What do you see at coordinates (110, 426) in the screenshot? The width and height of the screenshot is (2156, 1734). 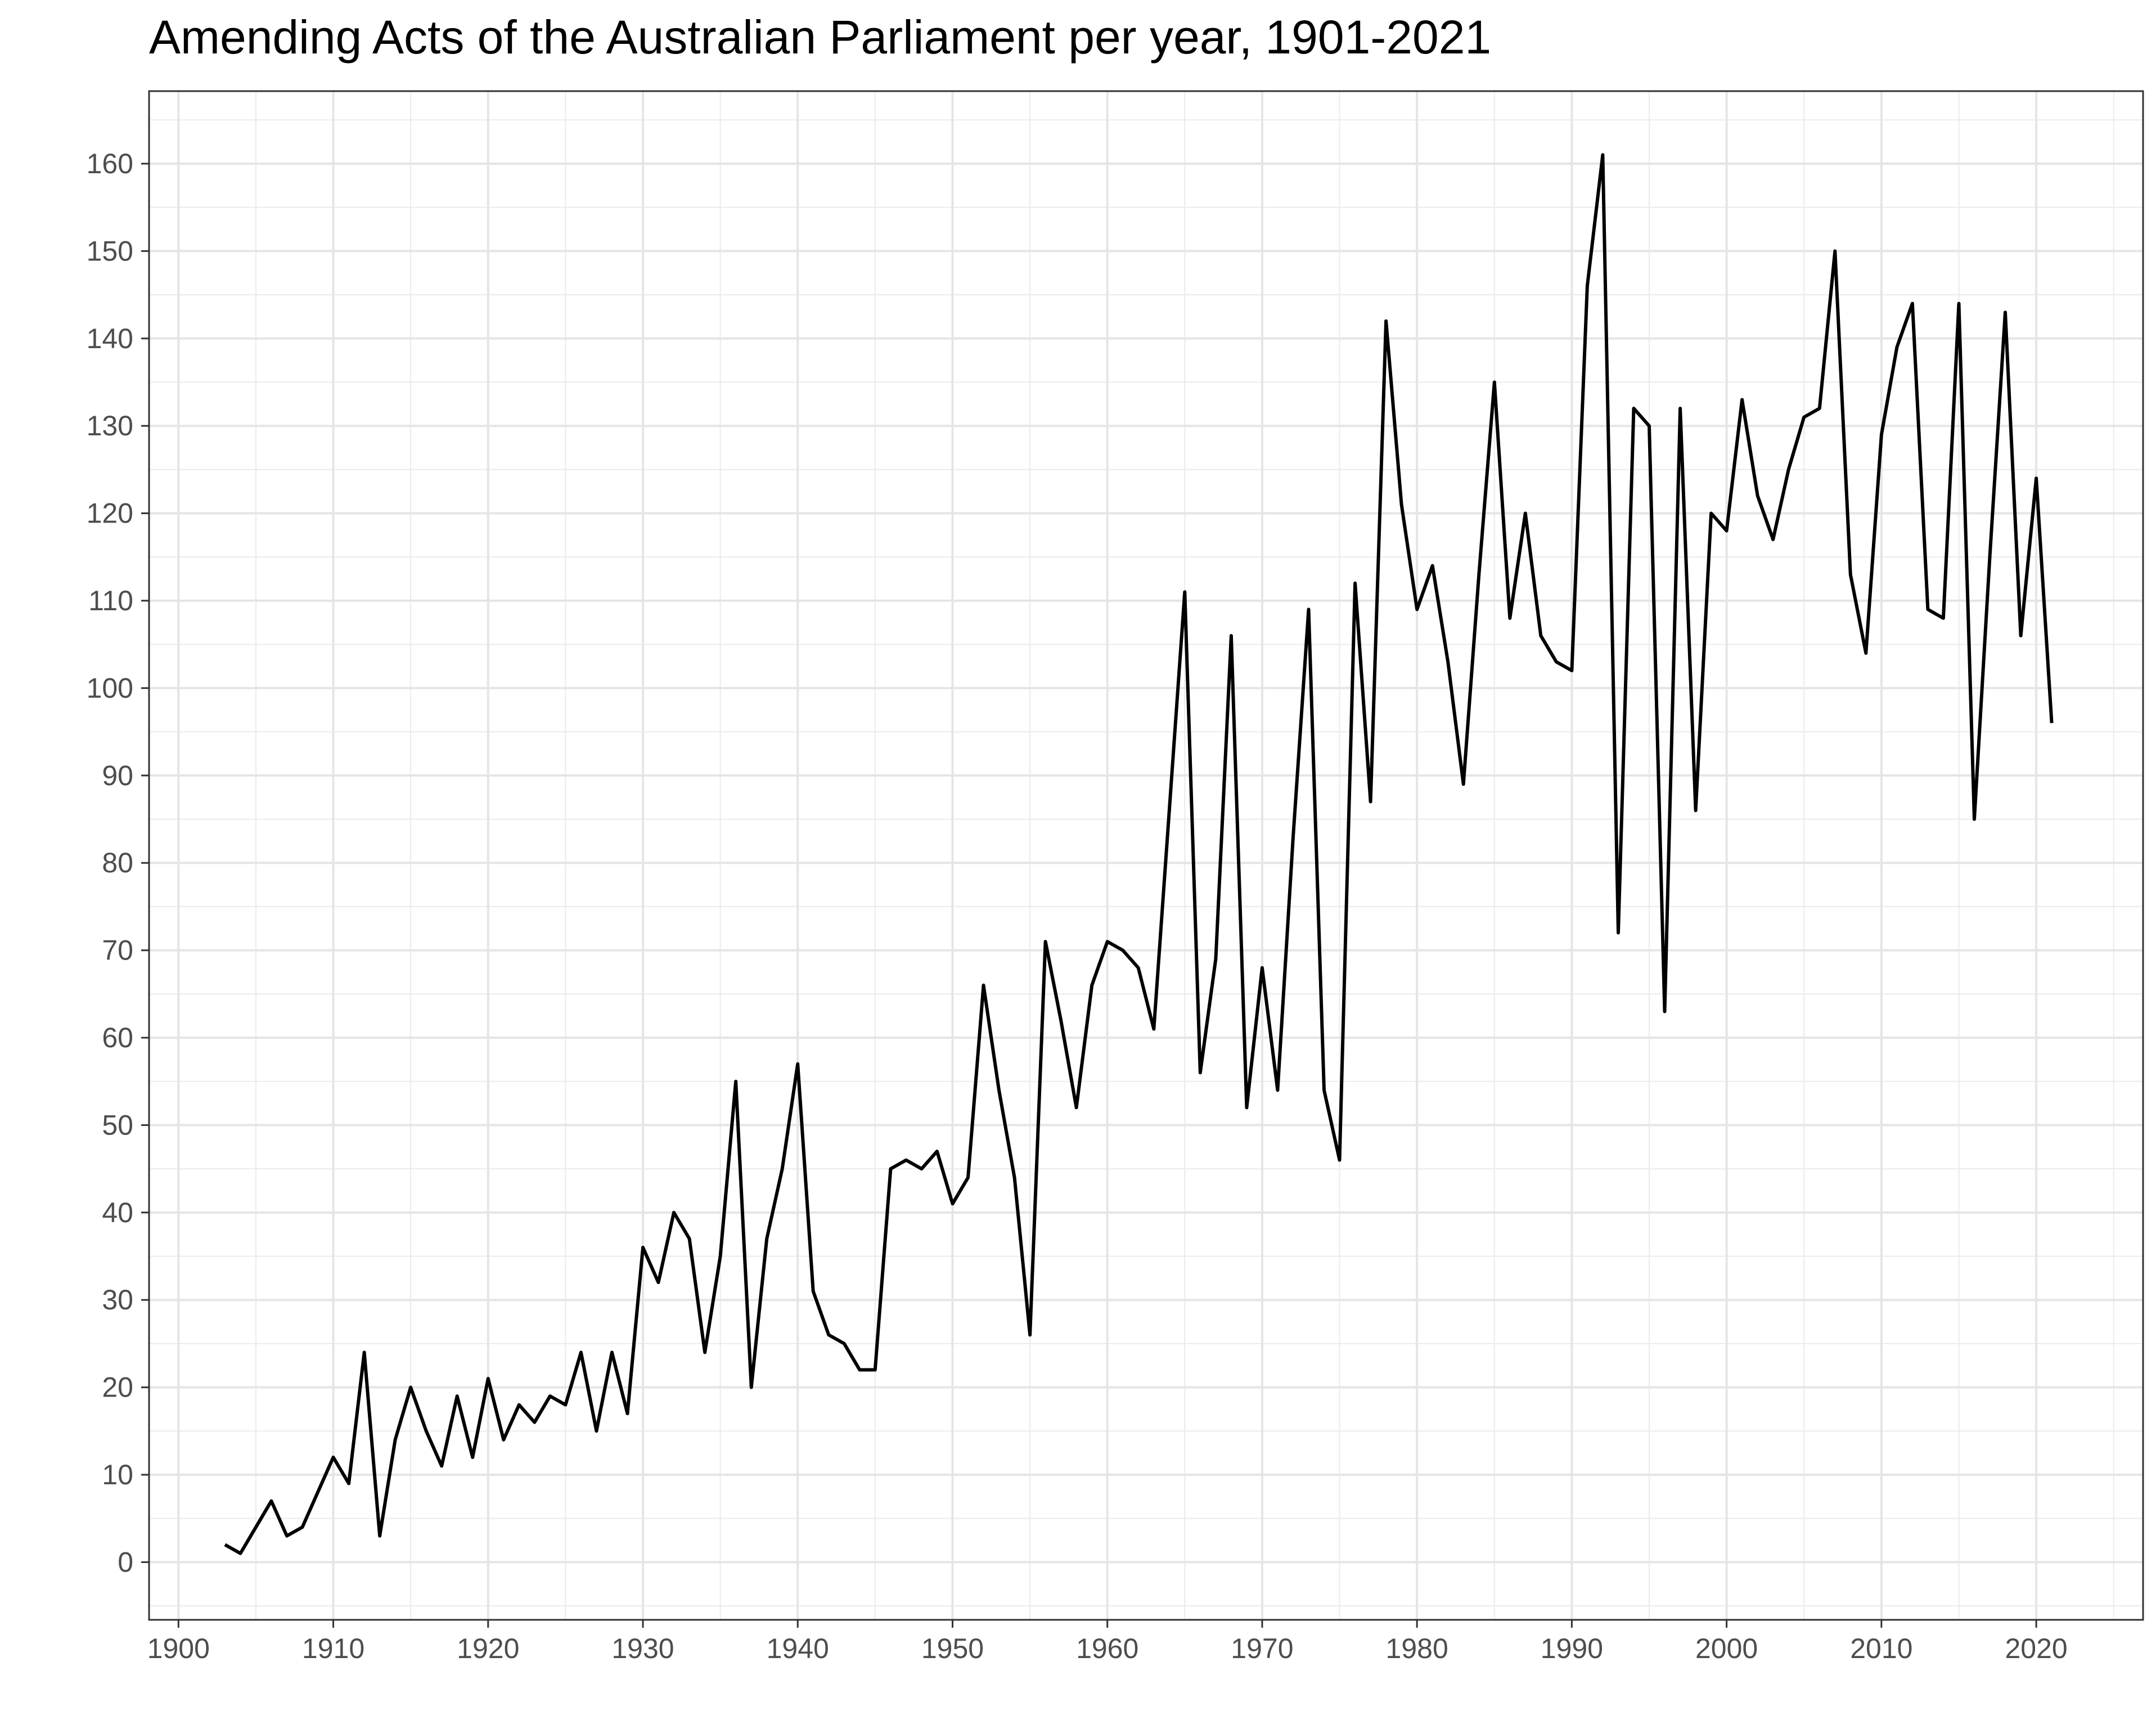 I see `y-tick-label: 130` at bounding box center [110, 426].